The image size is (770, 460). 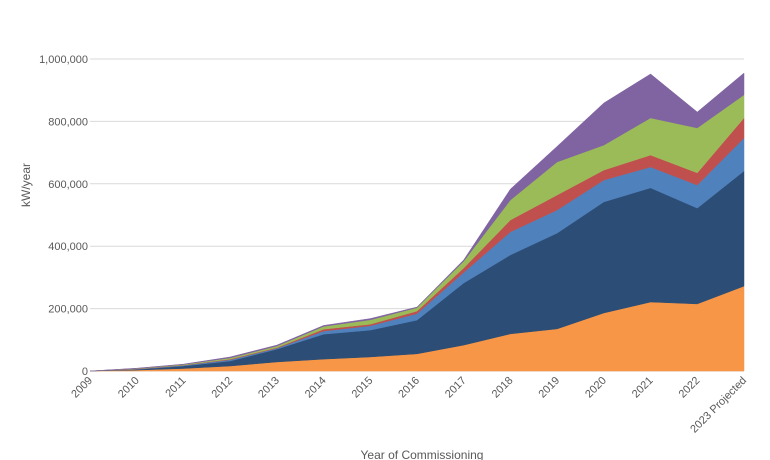 What do you see at coordinates (26, 185) in the screenshot?
I see `y-axis-title: kW/year` at bounding box center [26, 185].